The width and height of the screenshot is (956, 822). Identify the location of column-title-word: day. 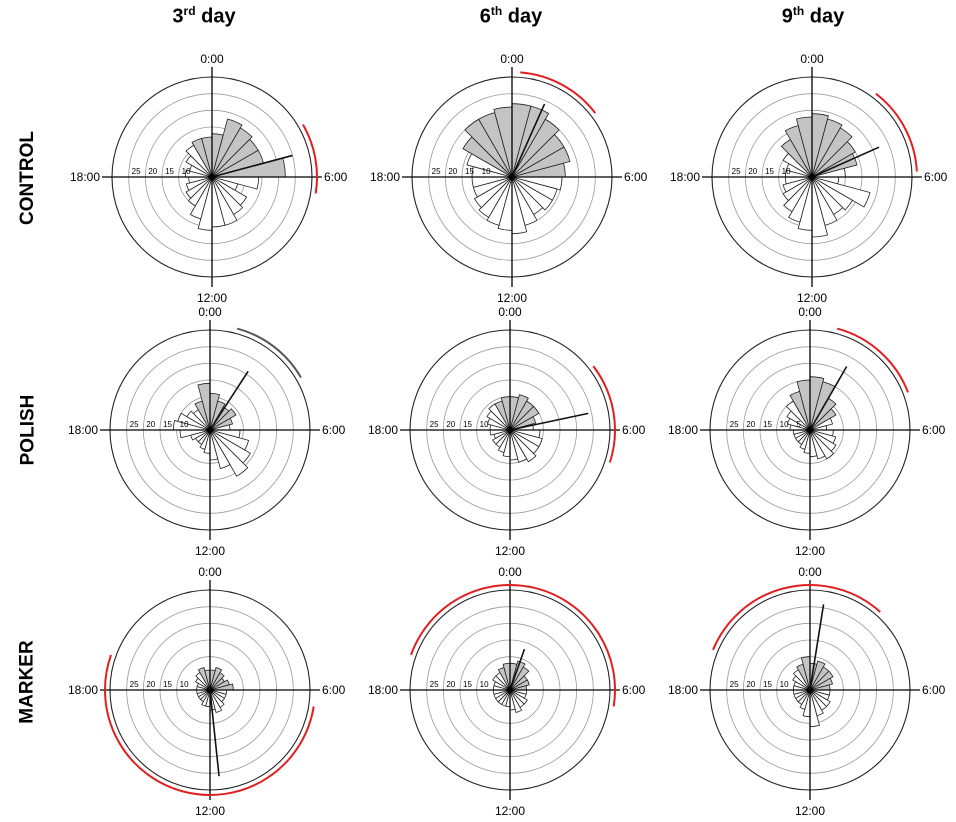
(827, 16).